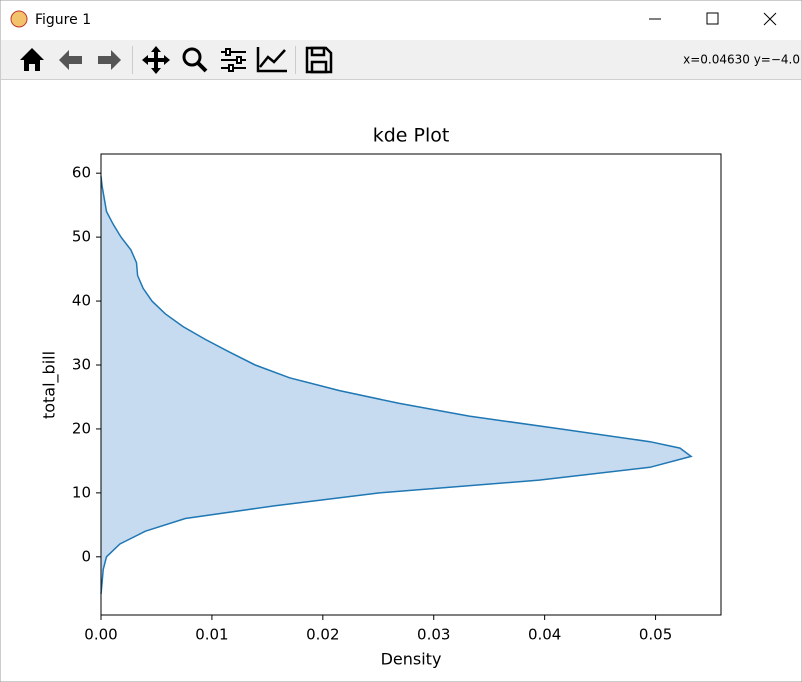 The height and width of the screenshot is (682, 802). What do you see at coordinates (81, 428) in the screenshot?
I see `y-tick-label: 20` at bounding box center [81, 428].